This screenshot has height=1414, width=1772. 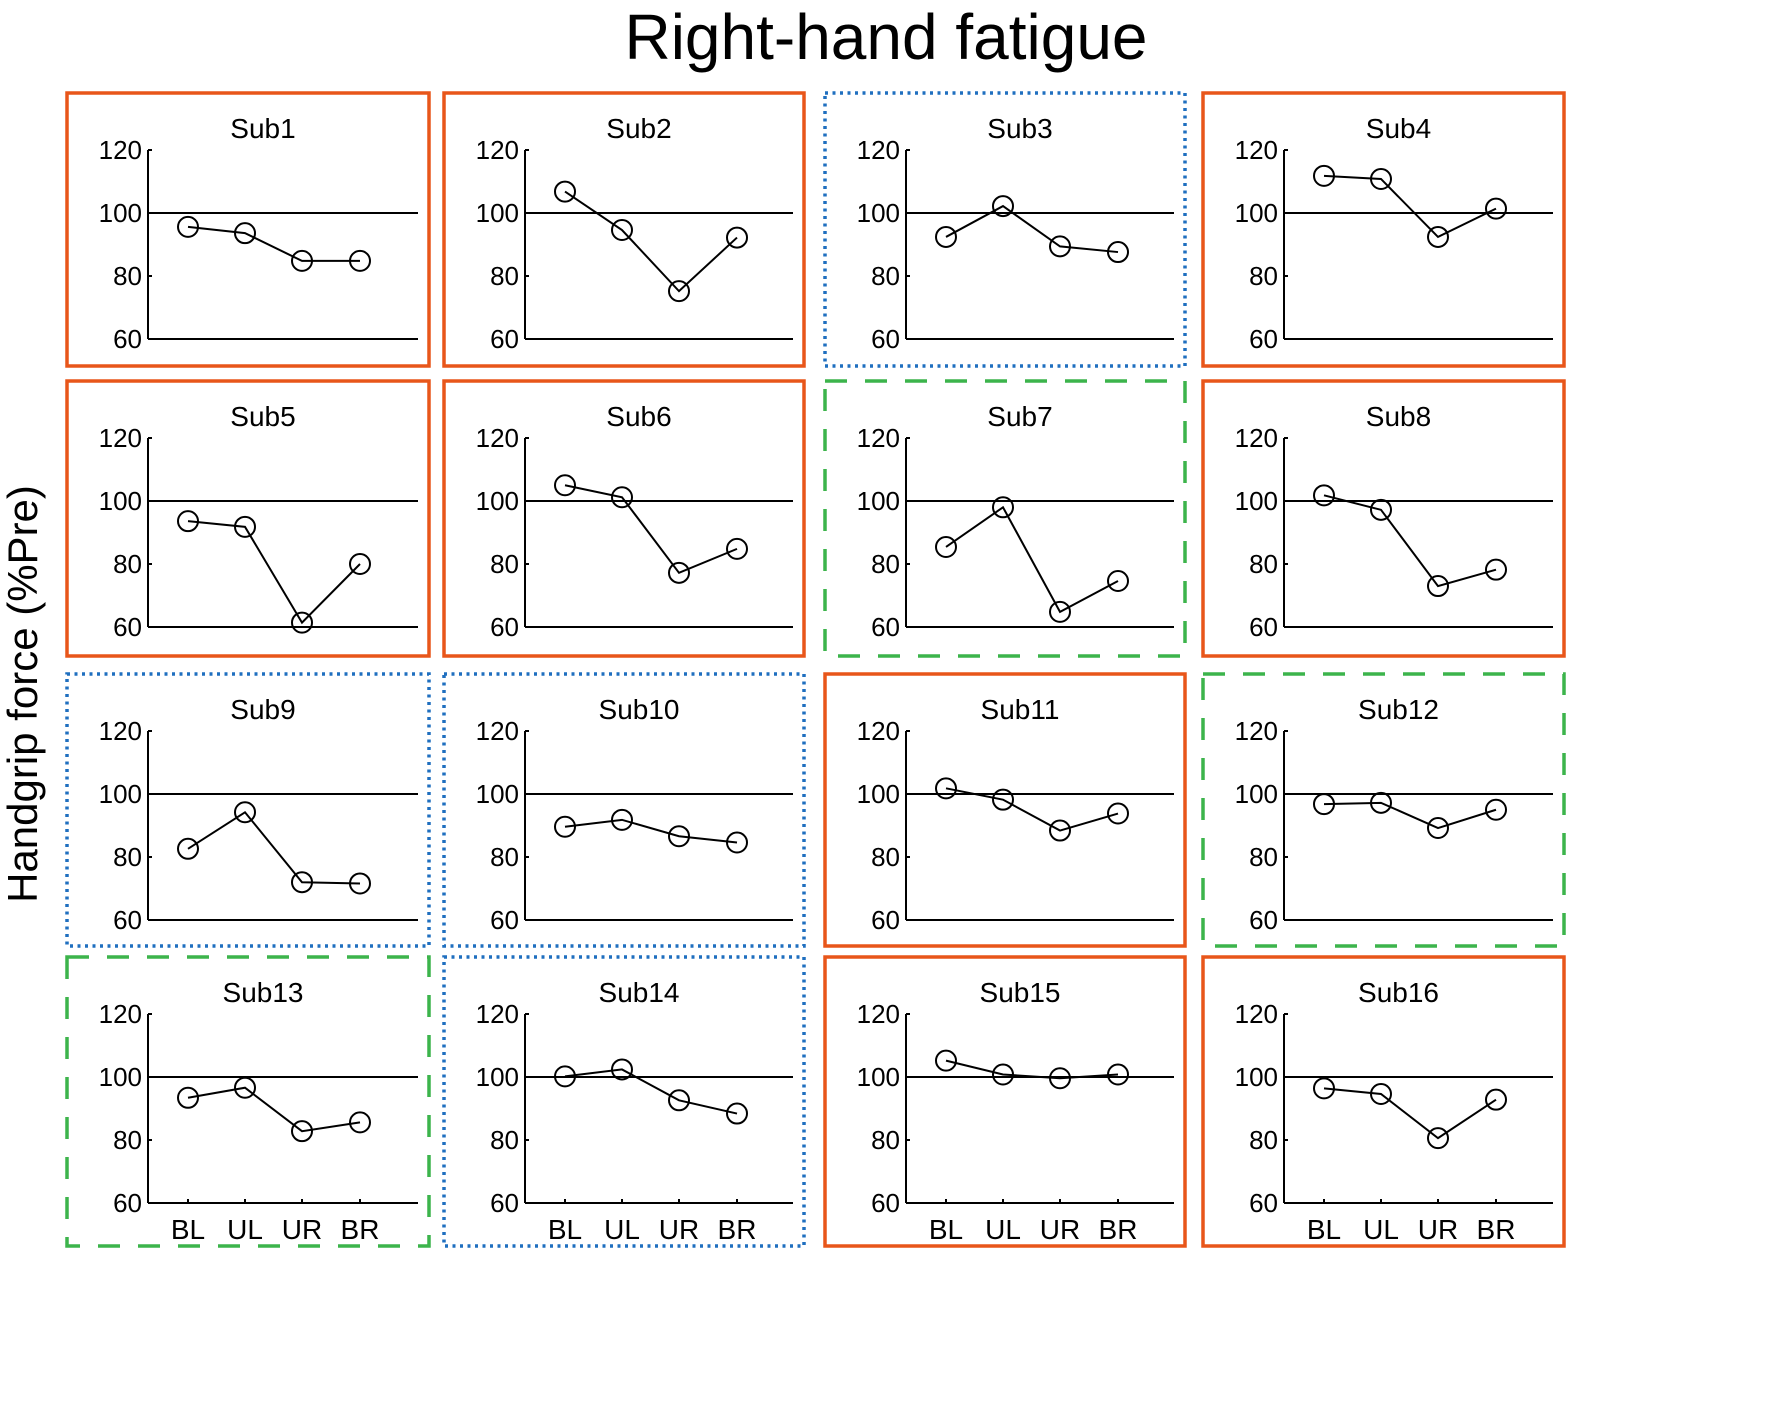 I want to click on panel-title: Sub7, so click(x=1019, y=416).